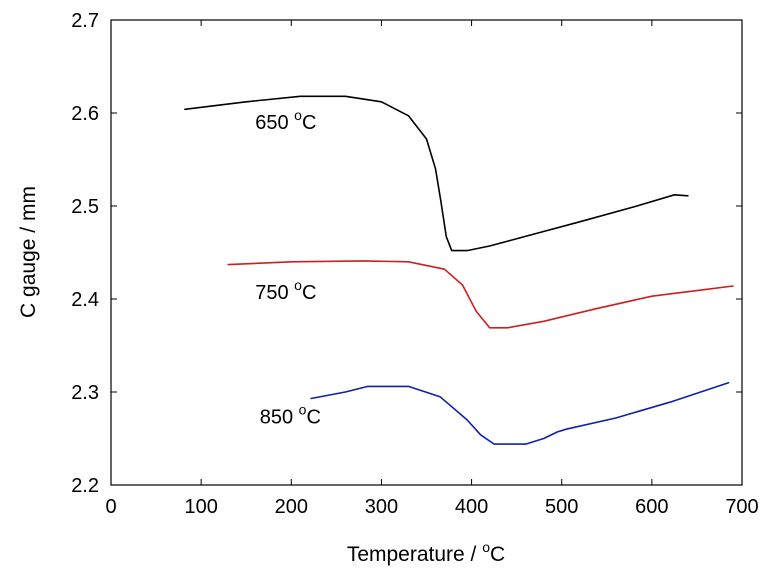 The image size is (768, 577). I want to click on x-tick-label: 0, so click(110, 507).